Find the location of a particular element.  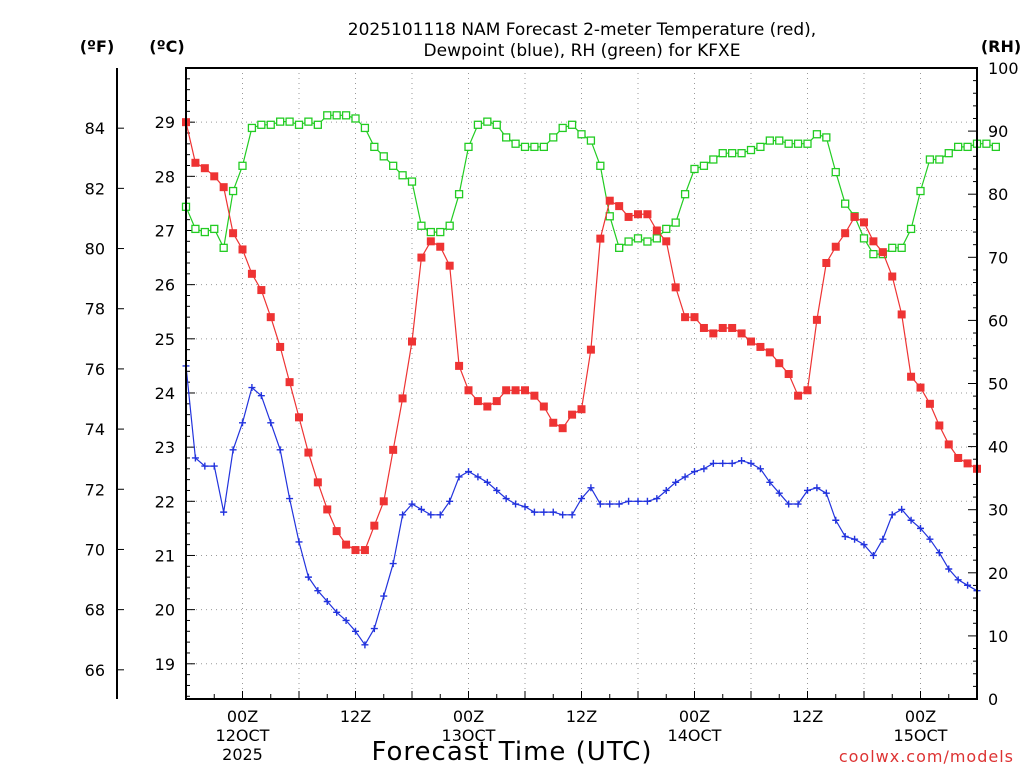

fahrenheit-tick-label: 80 is located at coordinates (95, 249).